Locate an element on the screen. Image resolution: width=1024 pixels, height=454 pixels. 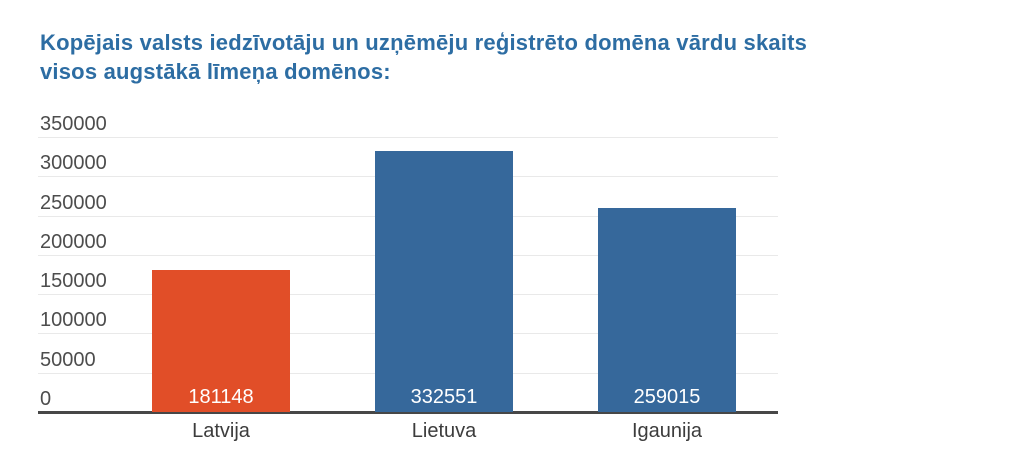
x-category-label: Igaunija is located at coordinates (667, 431).